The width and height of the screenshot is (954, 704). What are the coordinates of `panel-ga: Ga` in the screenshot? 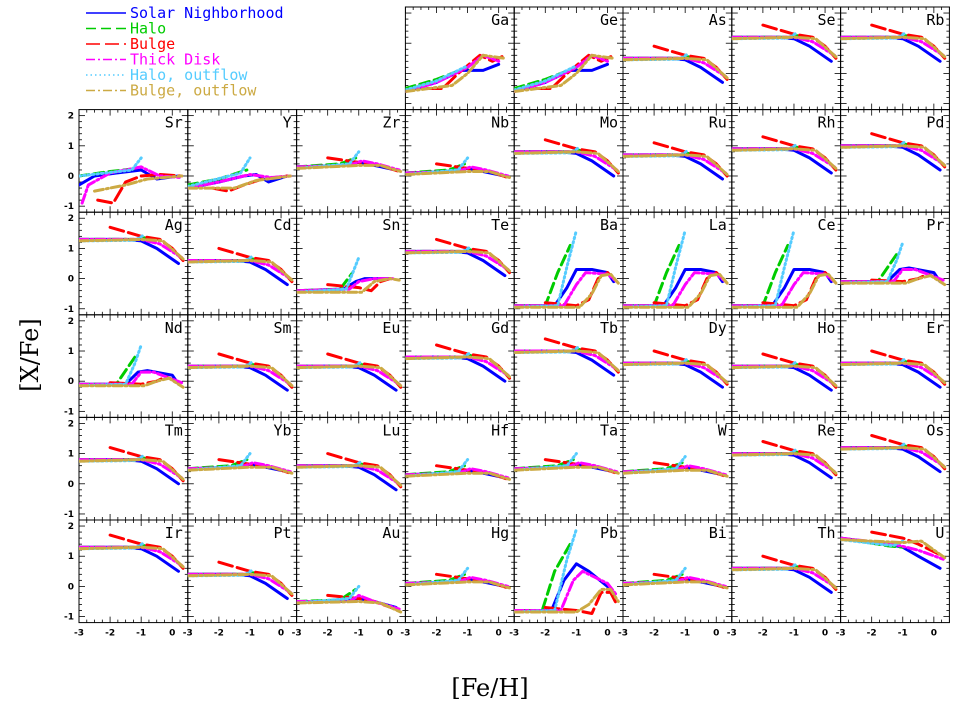 It's located at (459, 58).